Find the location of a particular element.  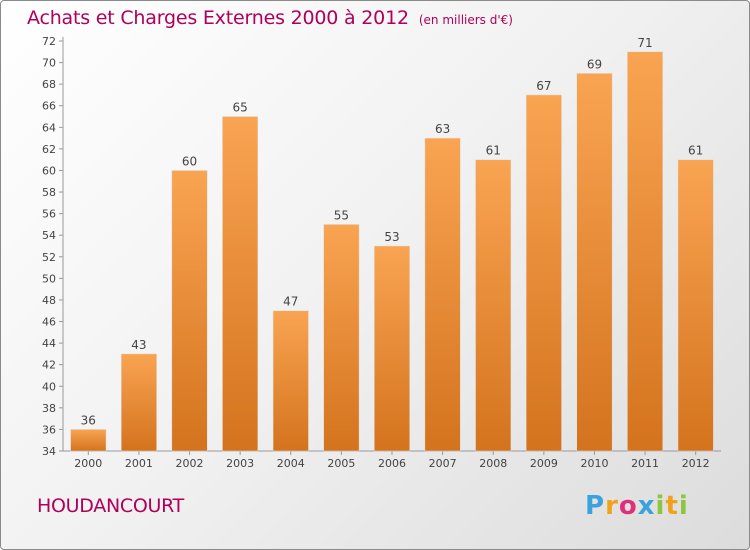

y-tick-label: 44 is located at coordinates (49, 343).